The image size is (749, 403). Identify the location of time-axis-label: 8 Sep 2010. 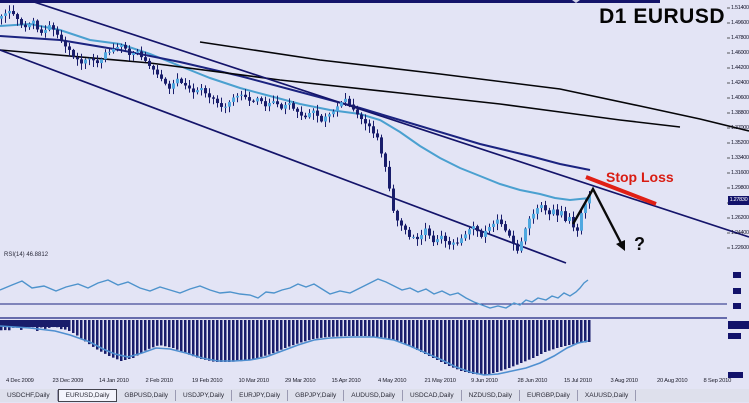
(717, 381).